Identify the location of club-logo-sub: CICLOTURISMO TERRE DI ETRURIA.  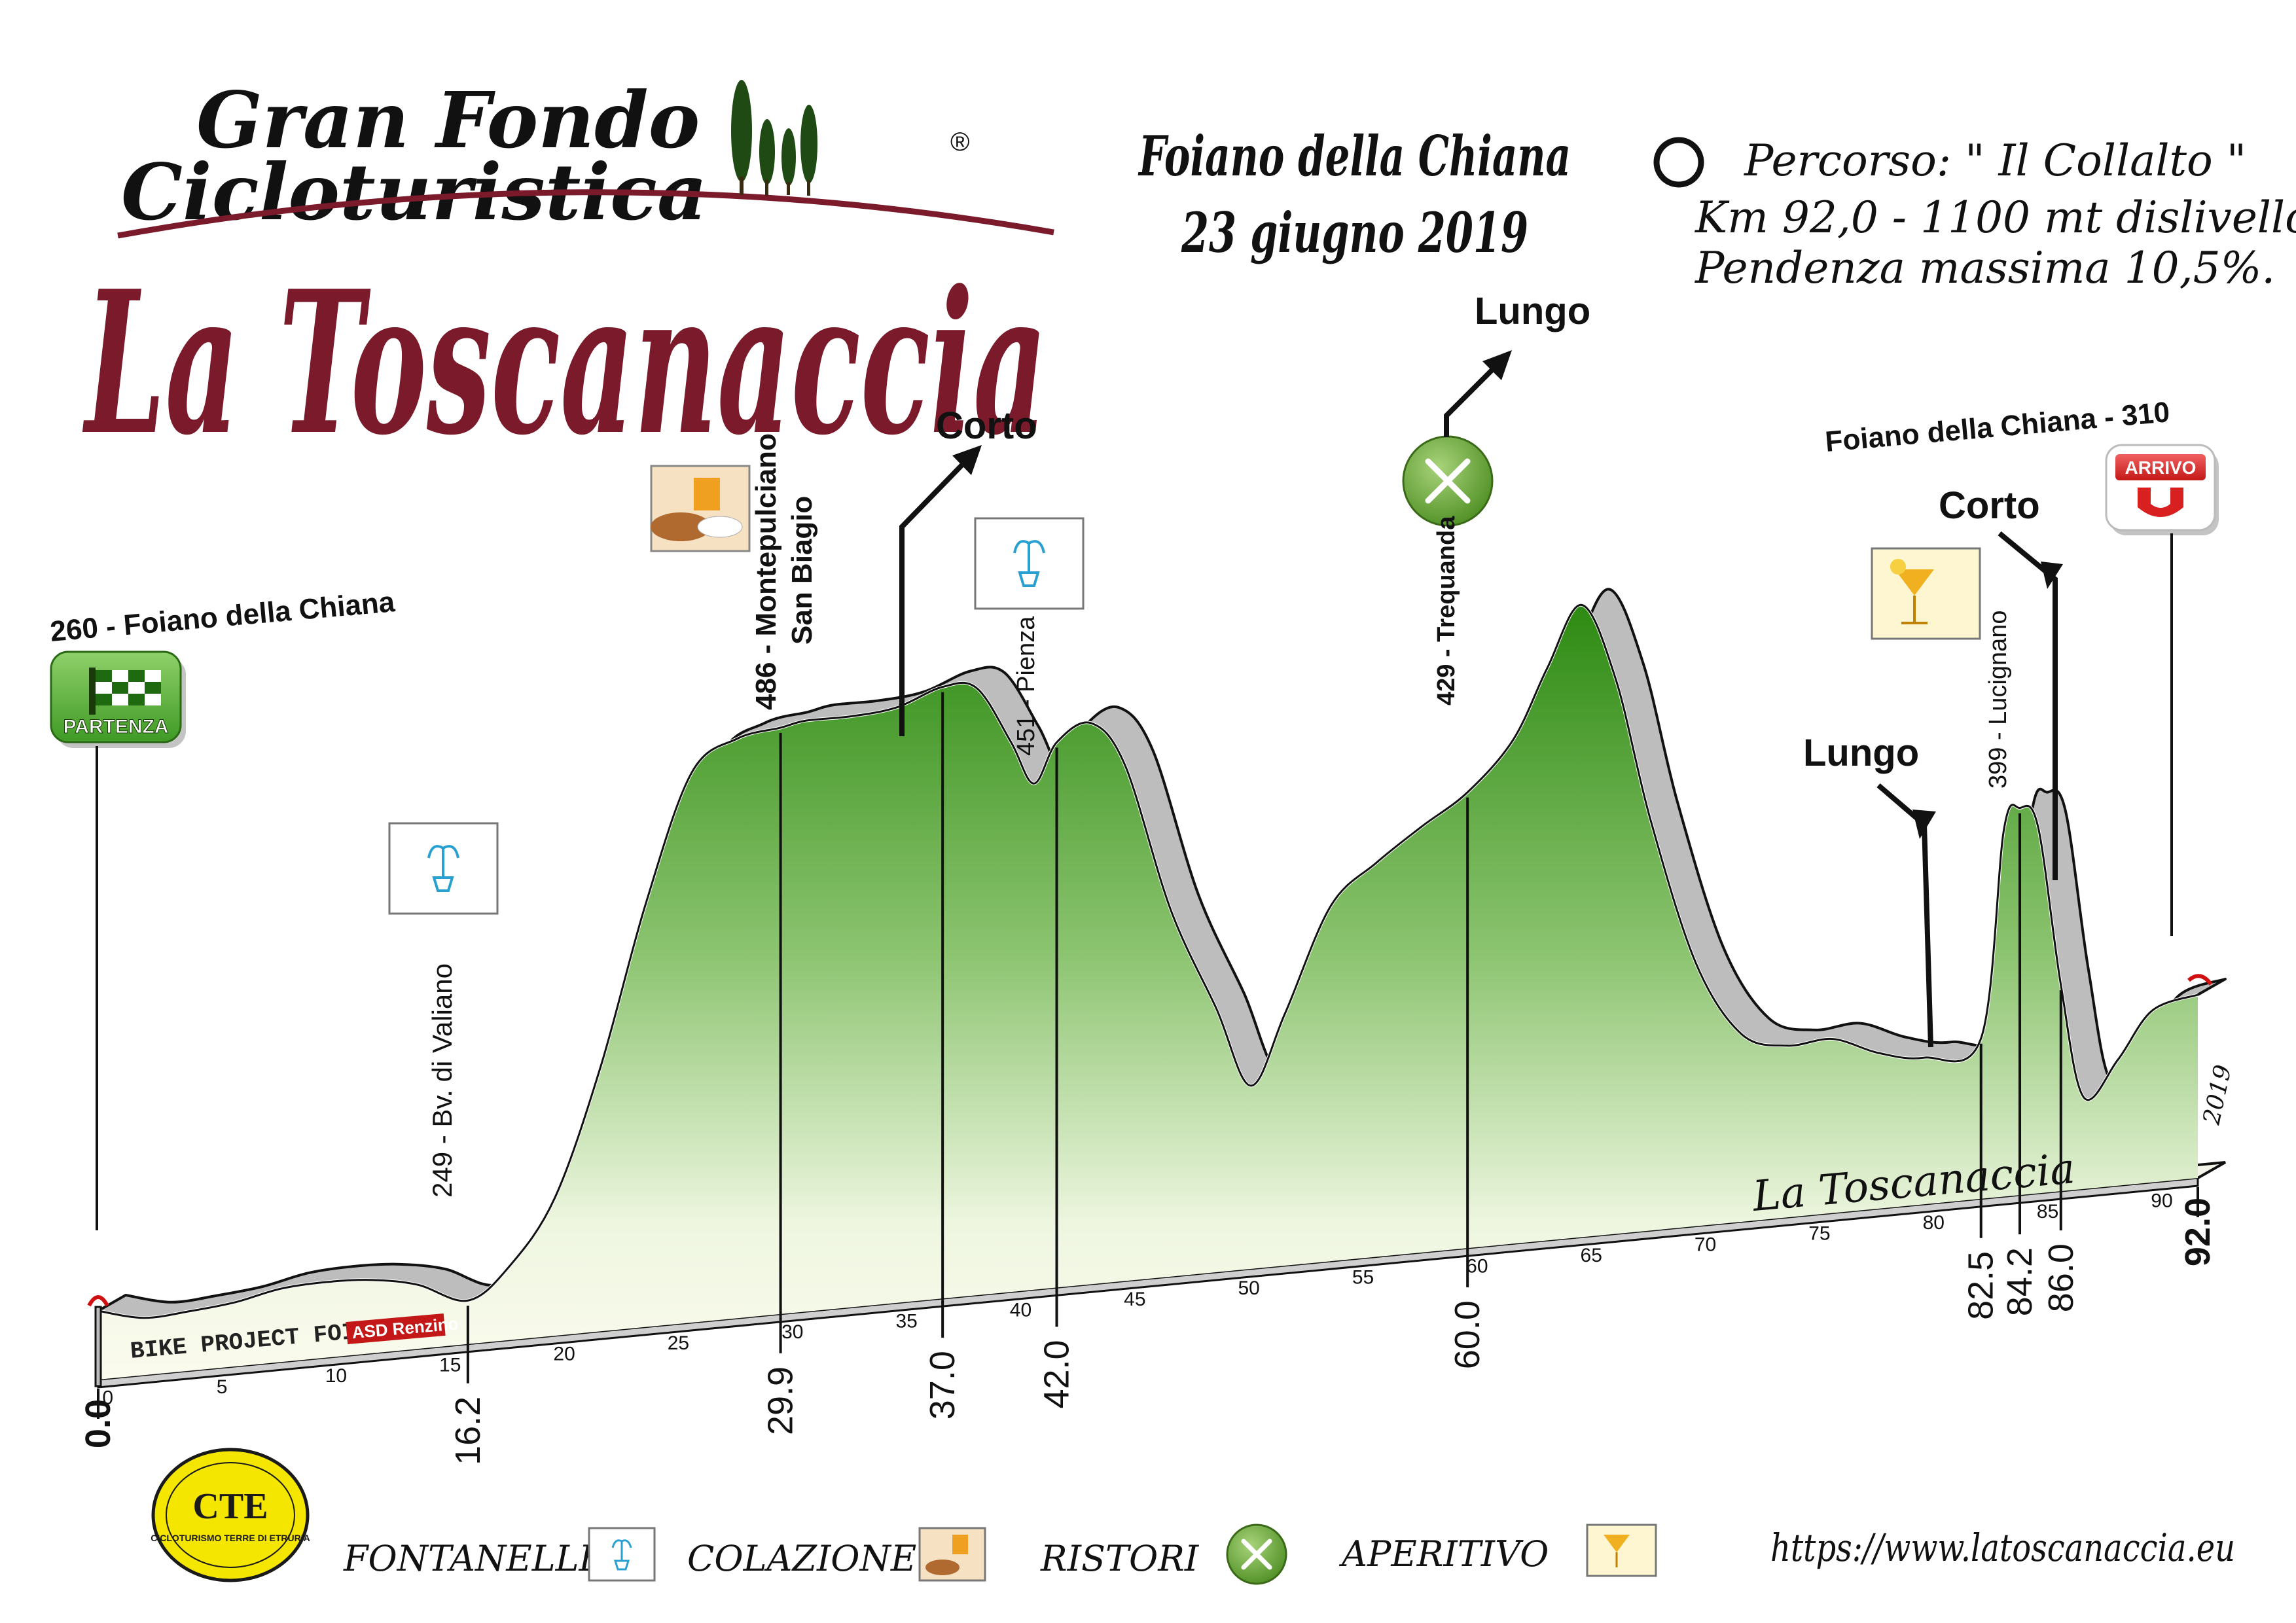
(230, 1538).